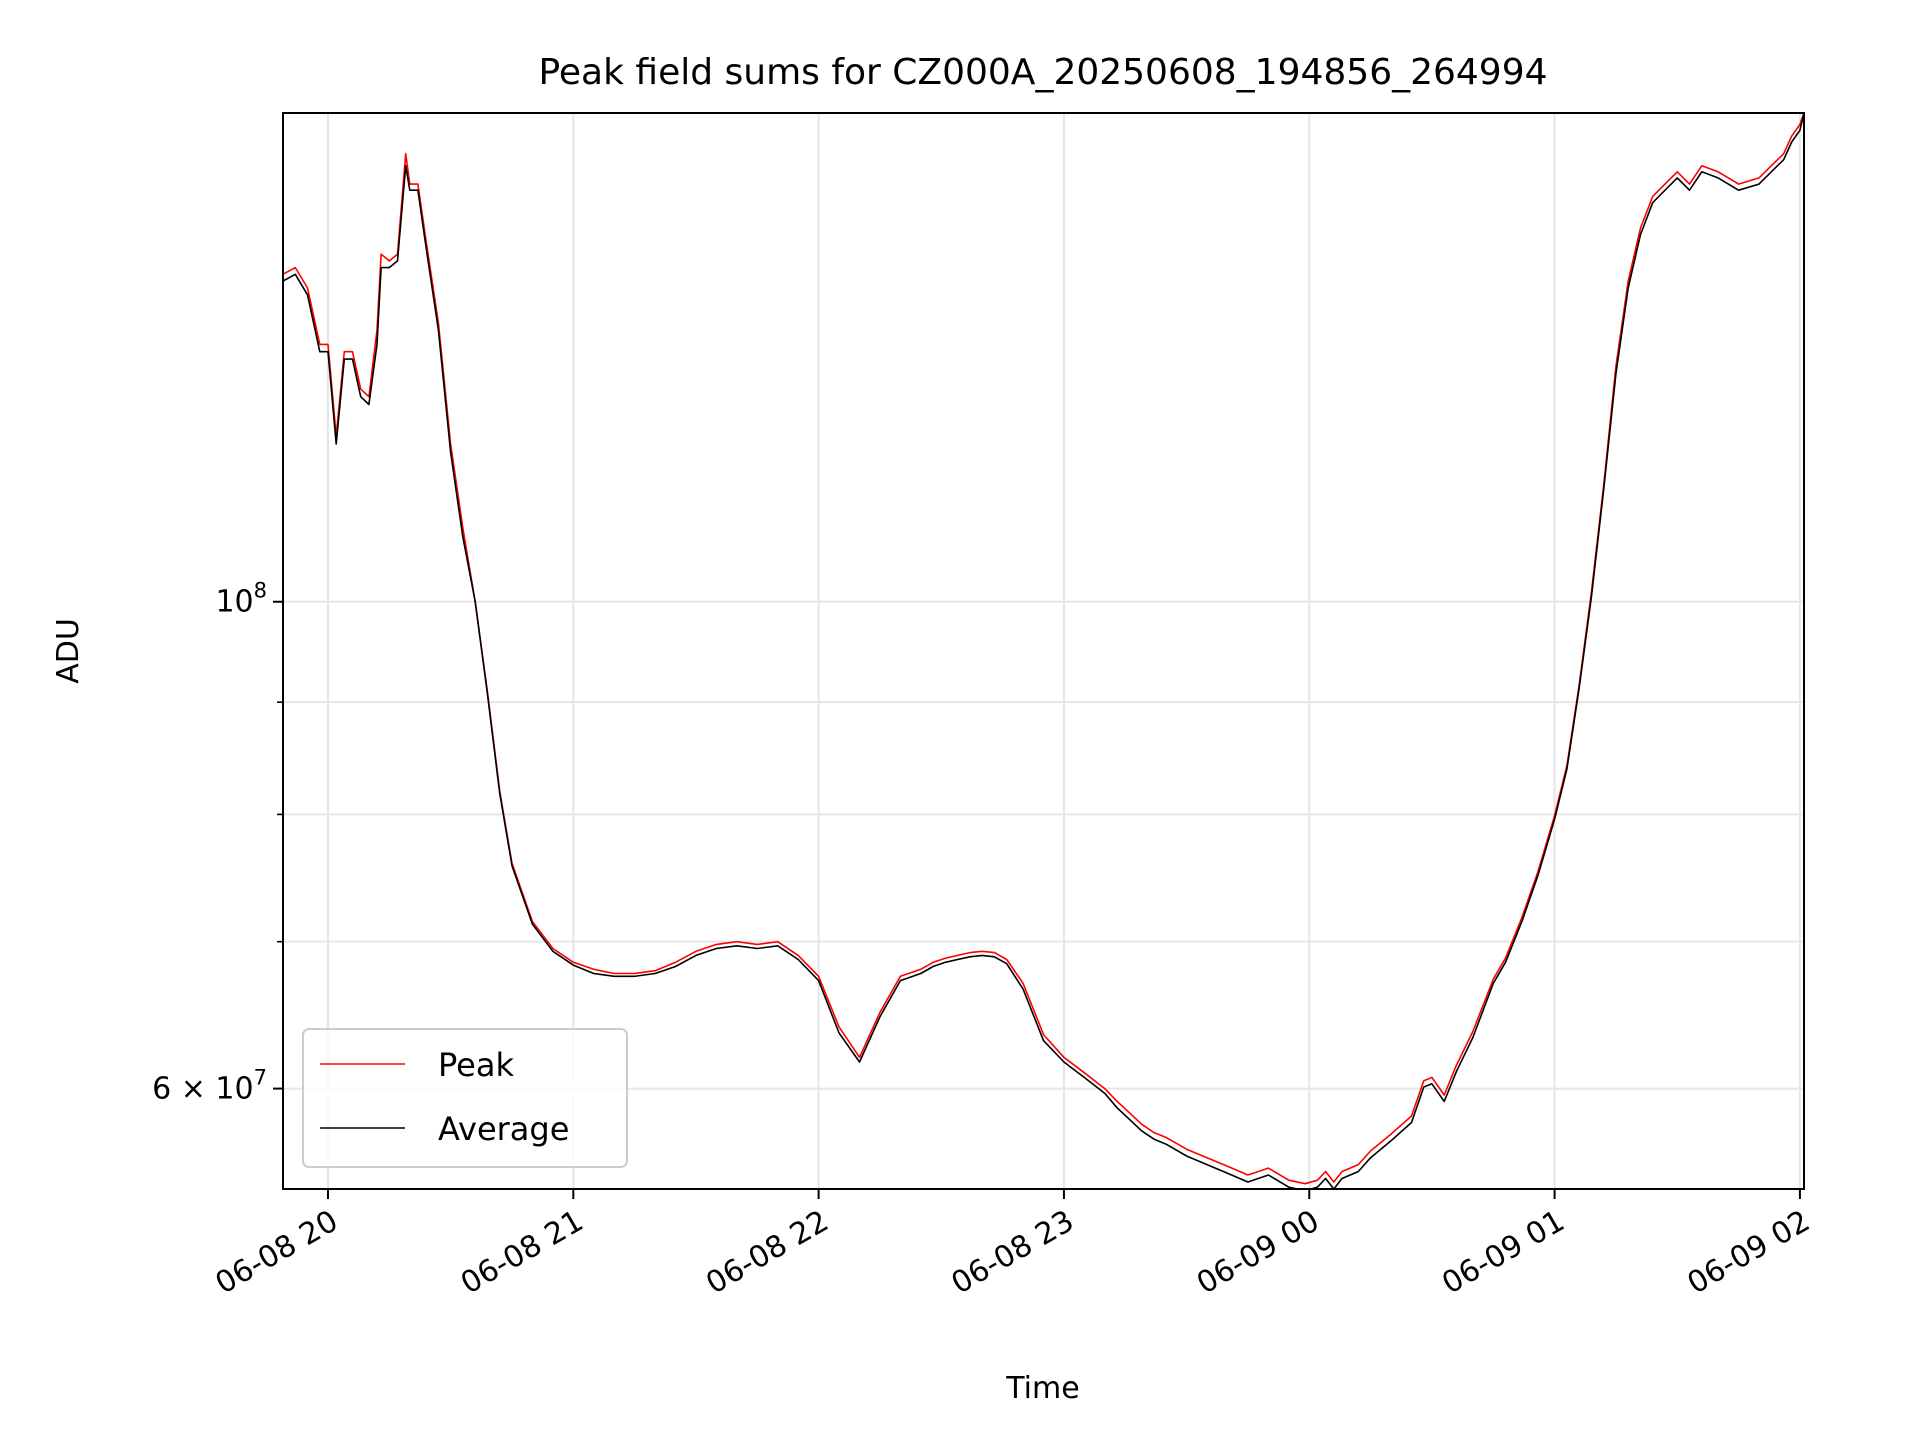  Describe the element at coordinates (476, 1065) in the screenshot. I see `legend-label-peak: Peak` at that location.